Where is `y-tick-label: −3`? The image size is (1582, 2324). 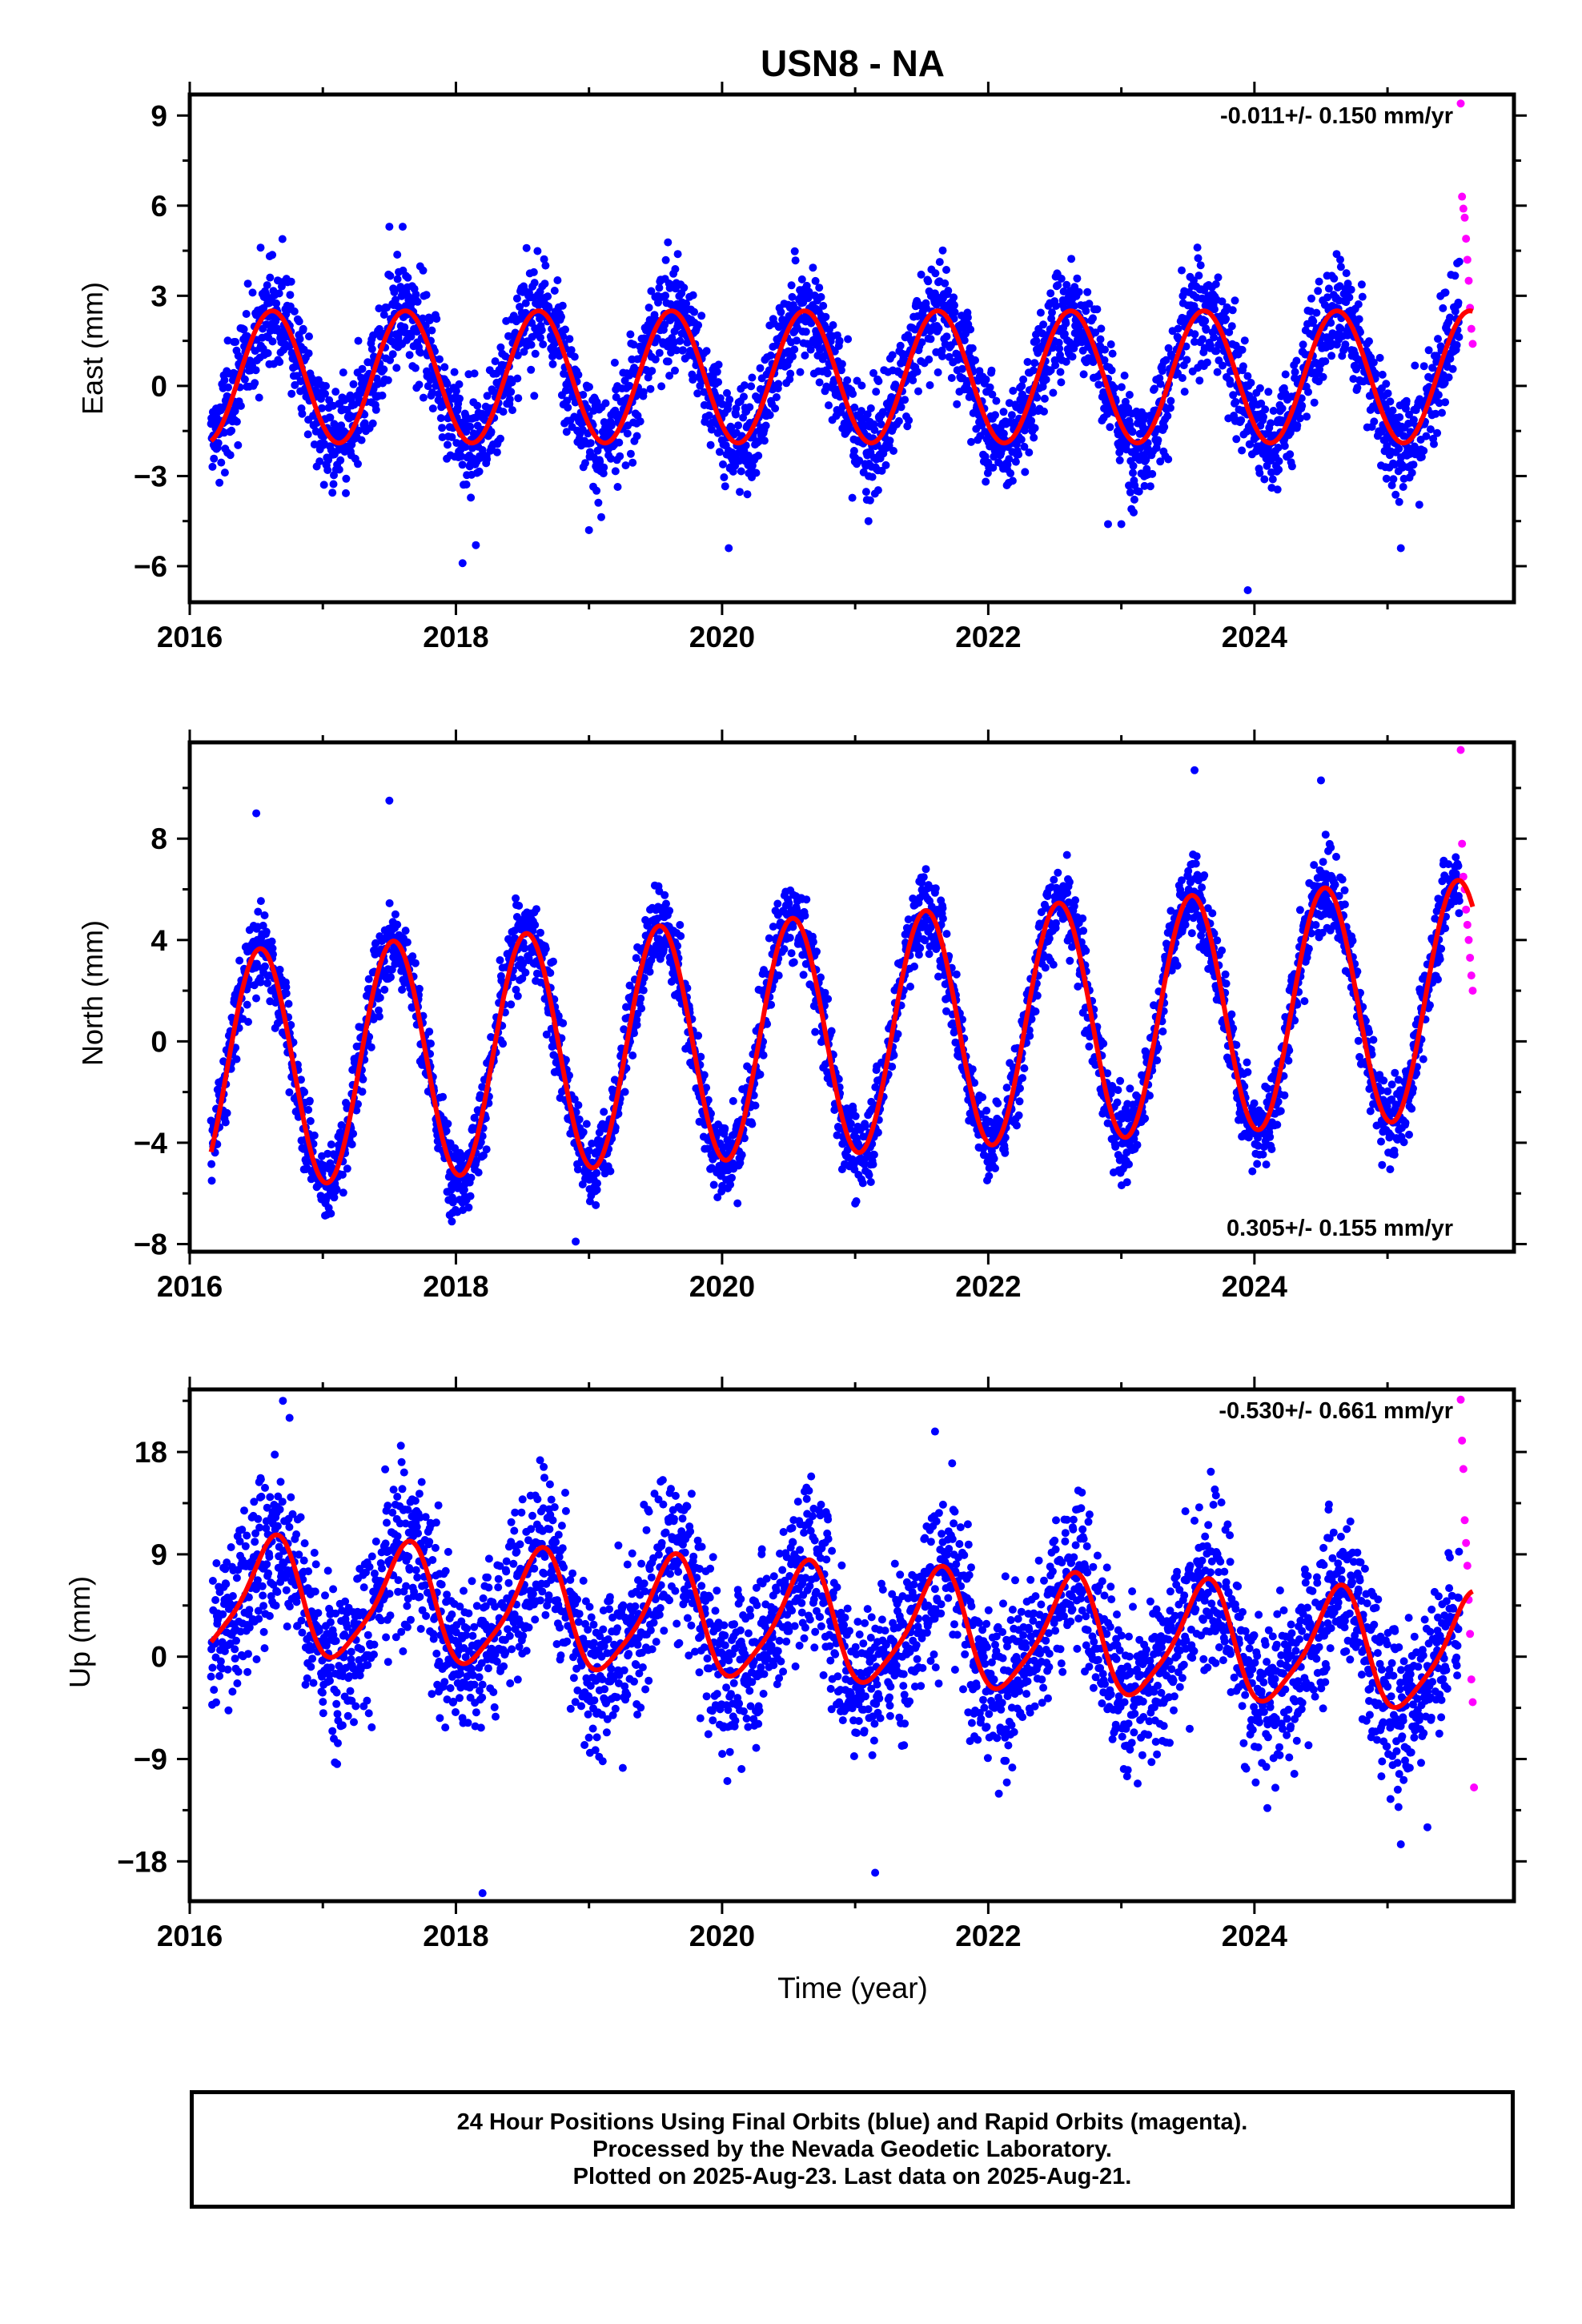
y-tick-label: −3 is located at coordinates (151, 477).